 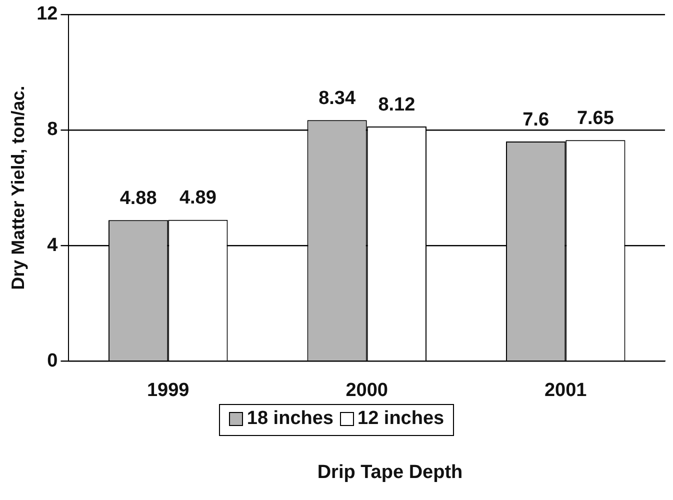 I want to click on y-tick-label: 8, so click(x=52, y=129).